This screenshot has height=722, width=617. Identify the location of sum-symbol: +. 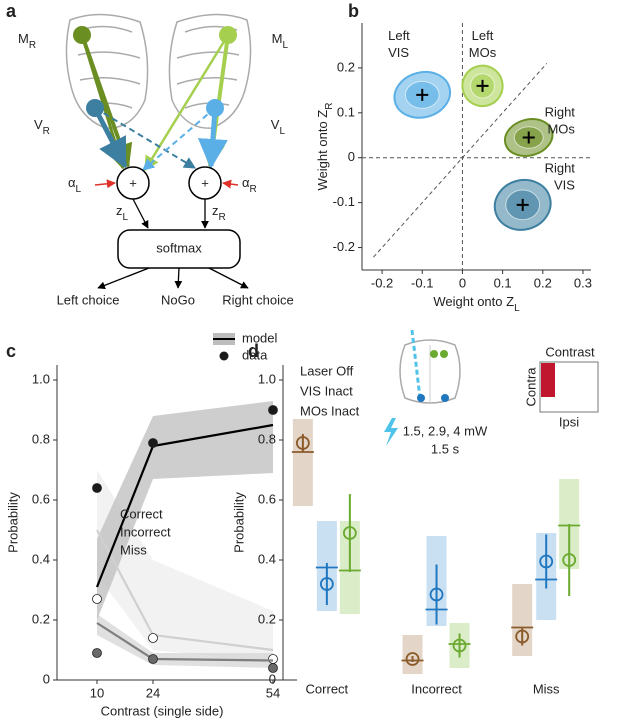
(133, 182).